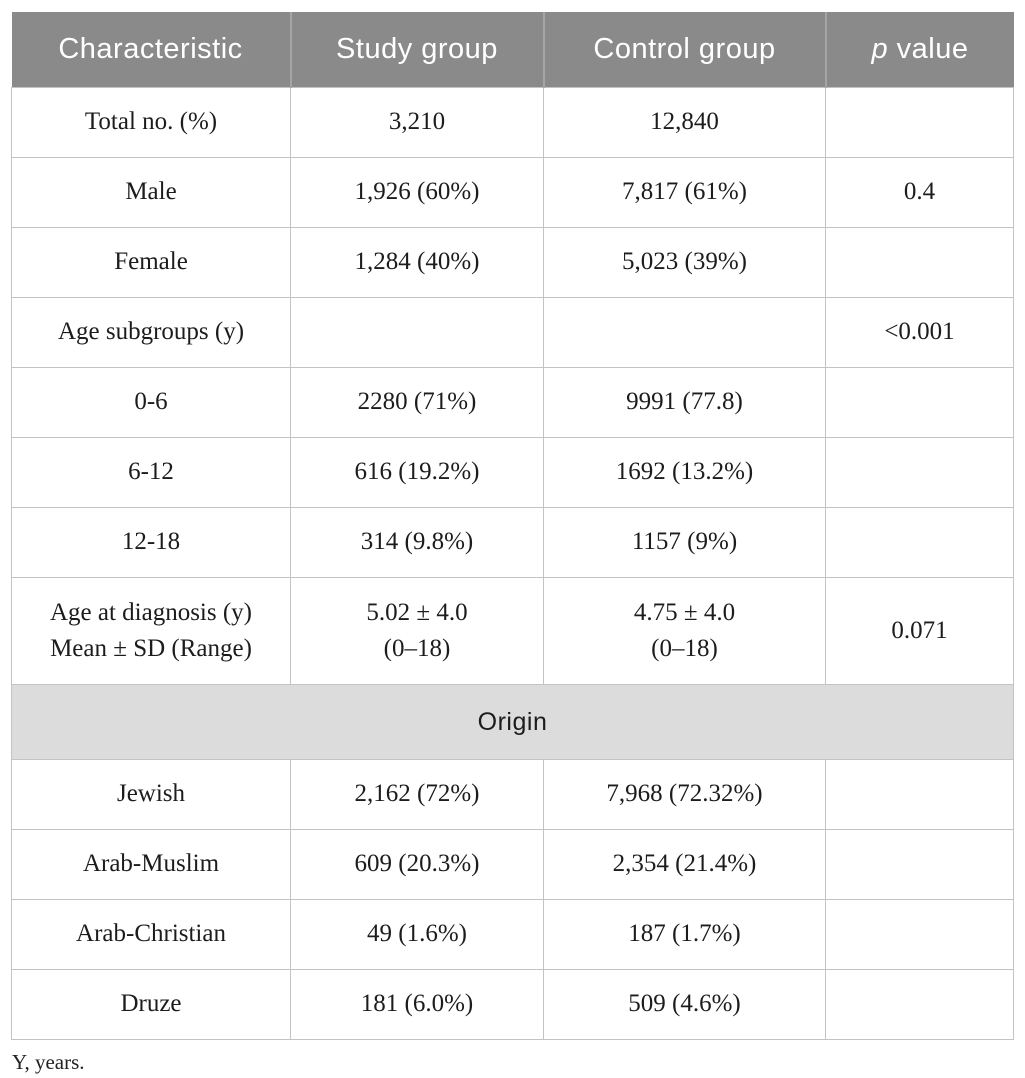 The width and height of the screenshot is (1025, 1078). Describe the element at coordinates (48, 1062) in the screenshot. I see `footnote: Y, years.` at that location.